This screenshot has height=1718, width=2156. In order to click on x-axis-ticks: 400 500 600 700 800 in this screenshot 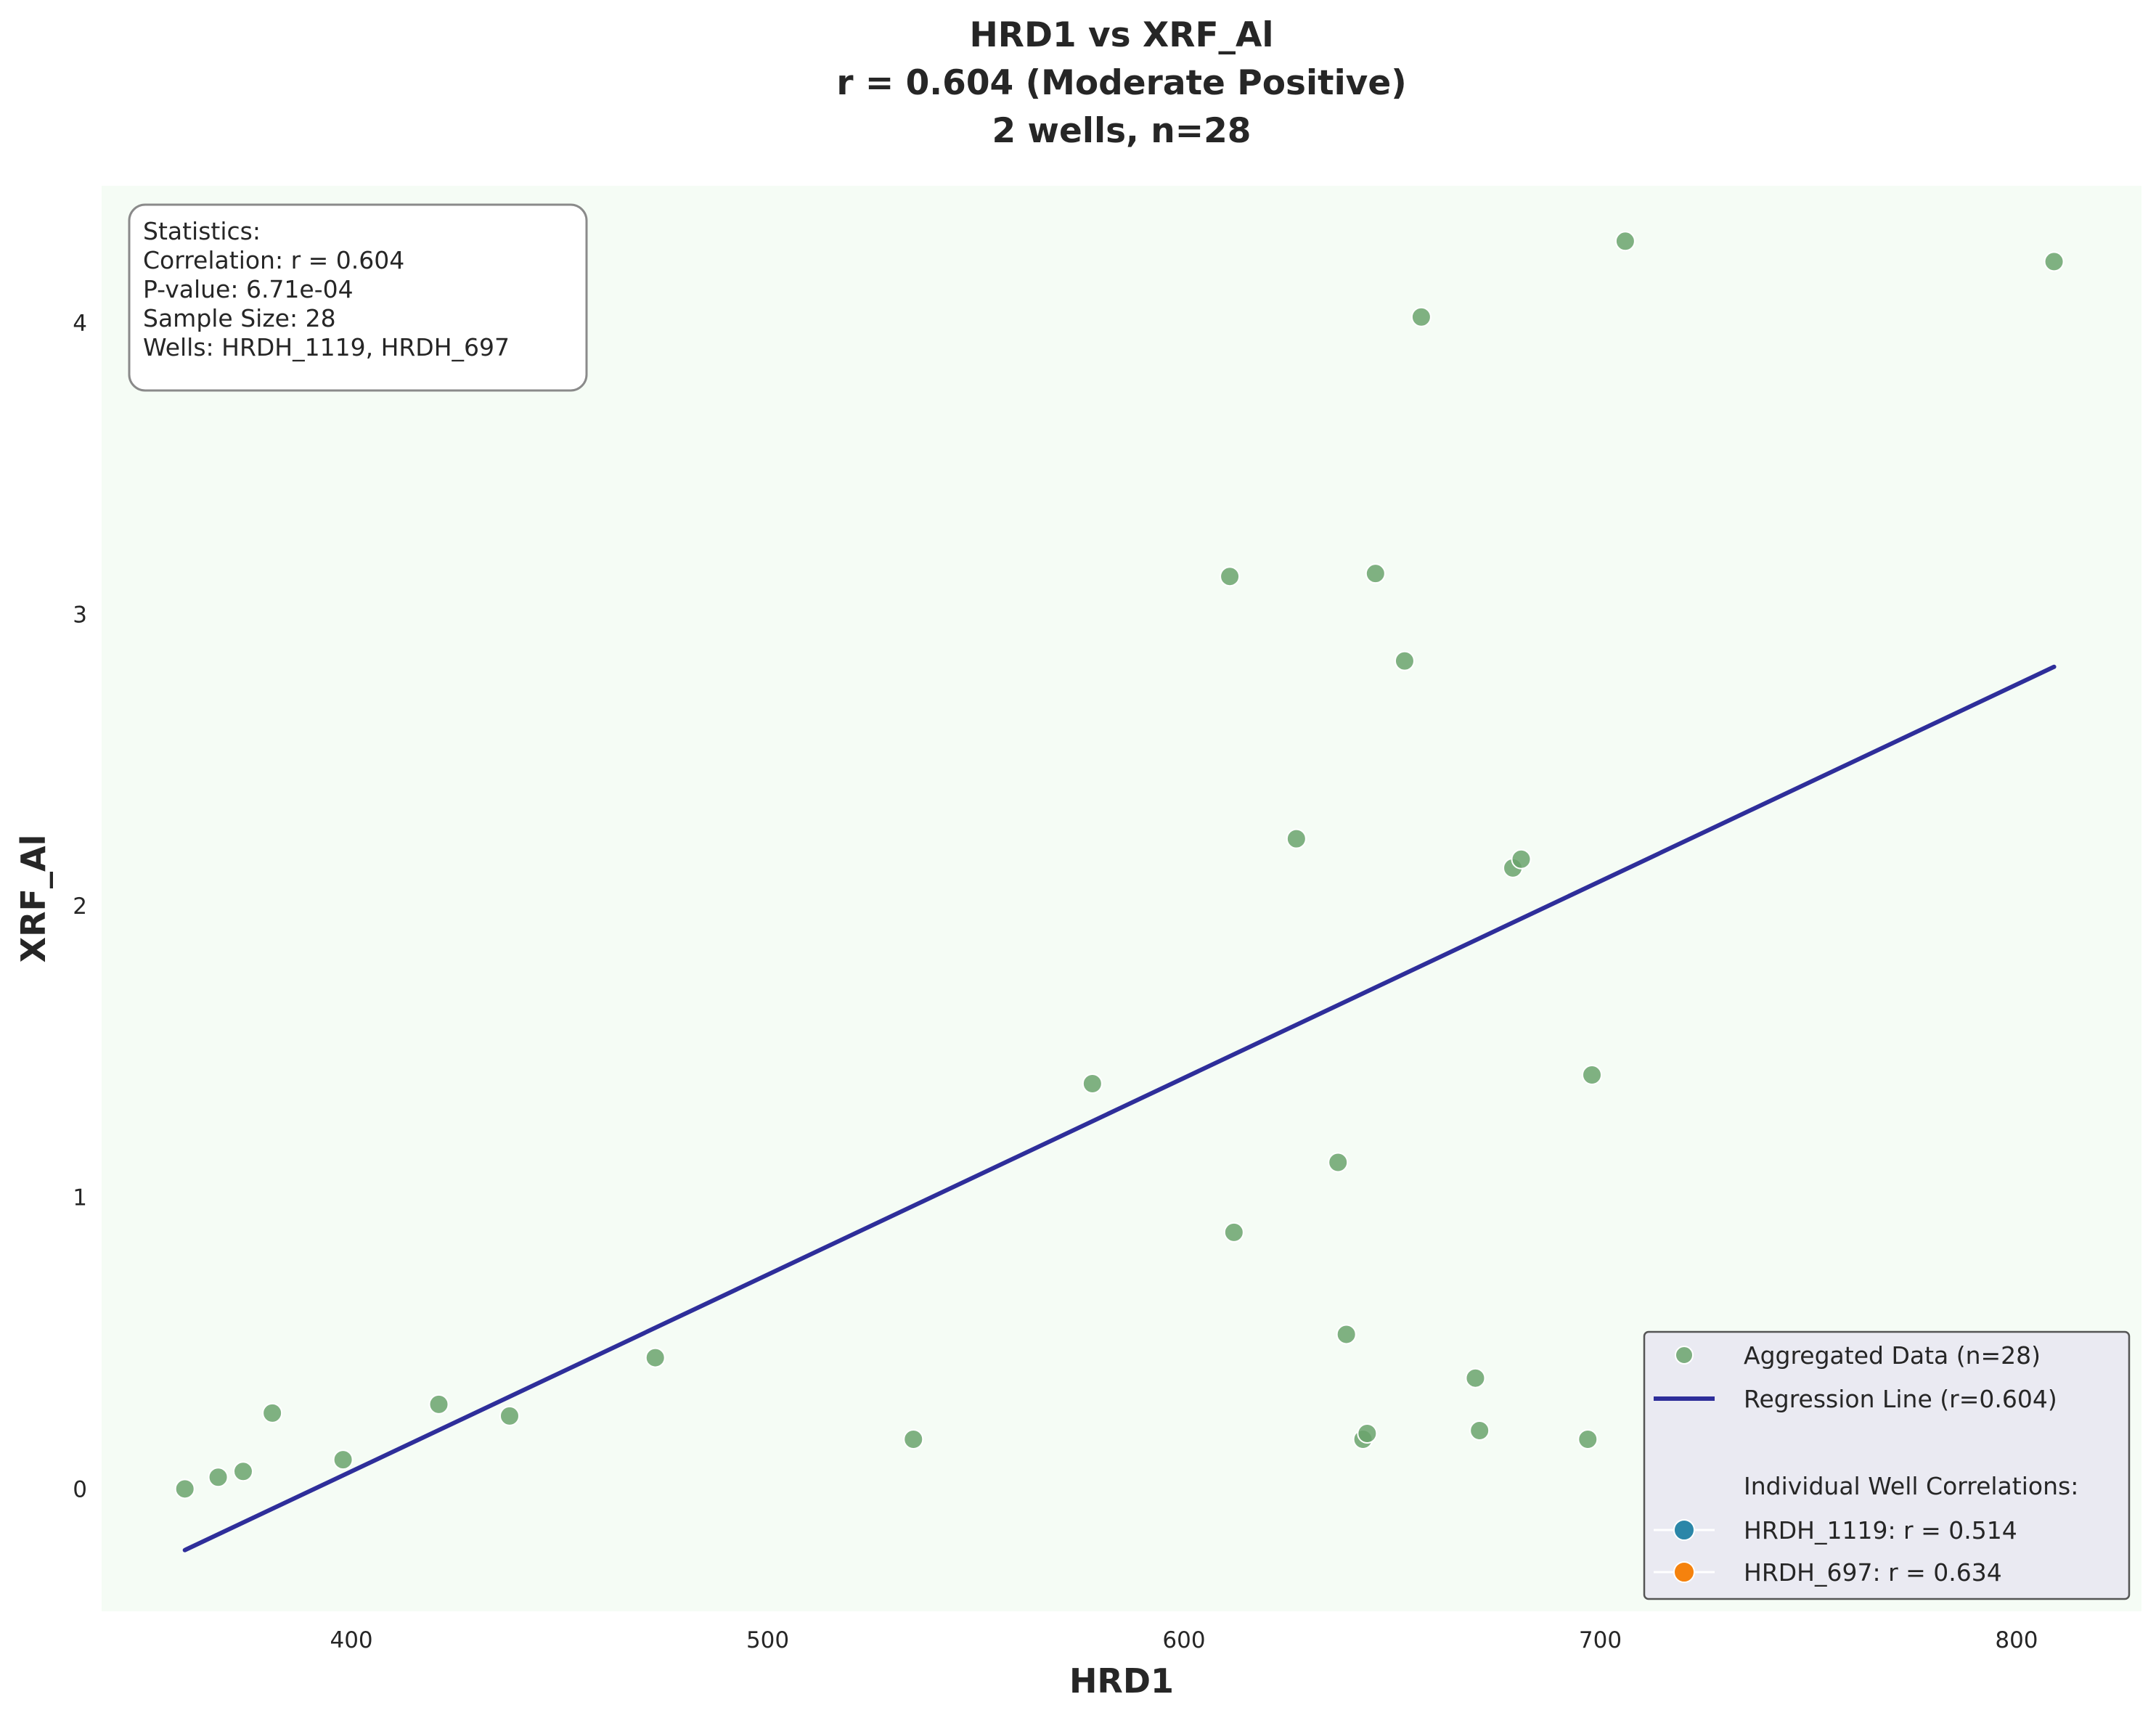, I will do `click(1184, 1640)`.